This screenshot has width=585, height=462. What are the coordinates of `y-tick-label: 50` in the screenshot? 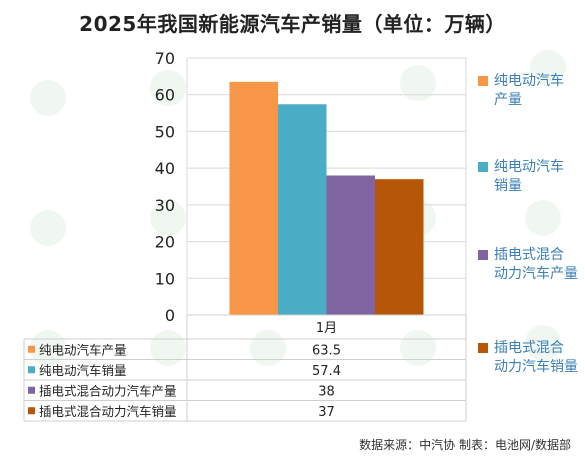 It's located at (165, 131).